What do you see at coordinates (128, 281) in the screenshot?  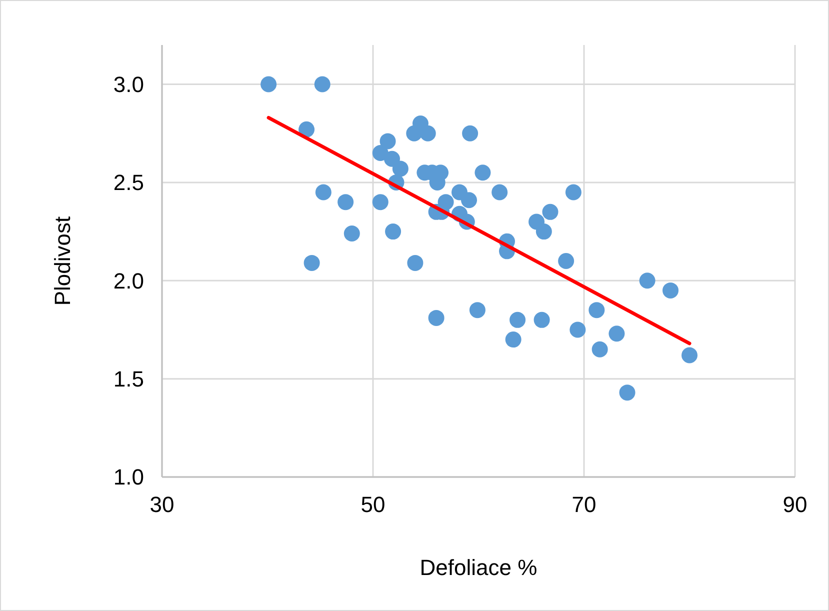 I see `y-tick-label: 2.0` at bounding box center [128, 281].